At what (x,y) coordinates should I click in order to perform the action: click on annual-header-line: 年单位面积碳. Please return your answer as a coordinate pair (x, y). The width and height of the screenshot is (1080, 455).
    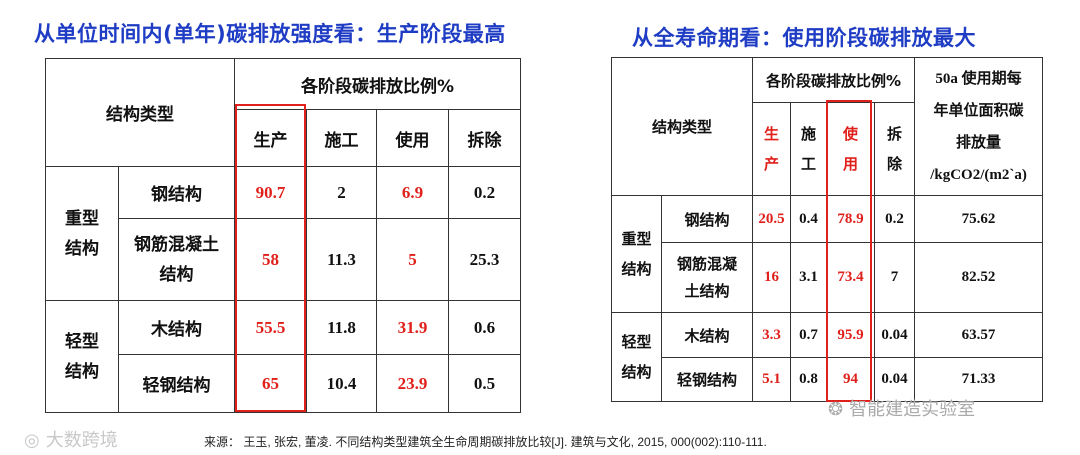
    Looking at the image, I should click on (978, 110).